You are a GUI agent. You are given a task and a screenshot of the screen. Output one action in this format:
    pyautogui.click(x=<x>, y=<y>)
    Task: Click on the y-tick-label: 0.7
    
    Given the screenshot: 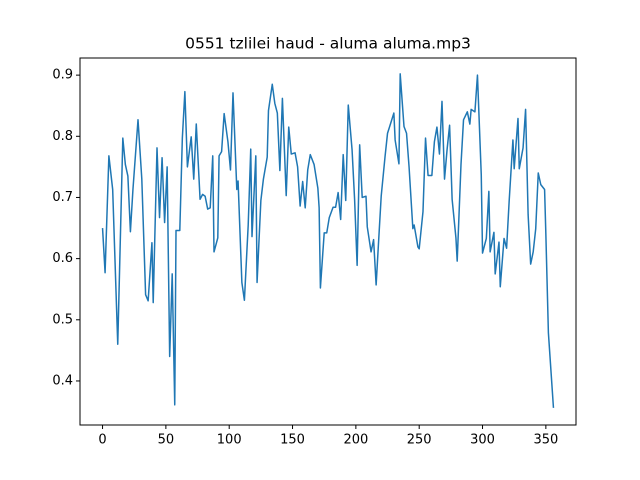 What is the action you would take?
    pyautogui.click(x=62, y=197)
    